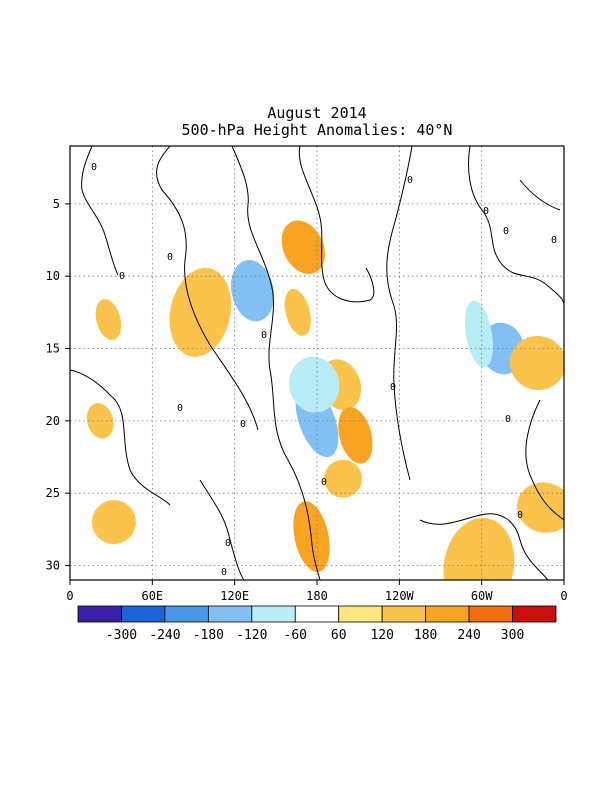 The image size is (600, 800). Describe the element at coordinates (164, 635) in the screenshot. I see `colorbar-label: -240` at that location.